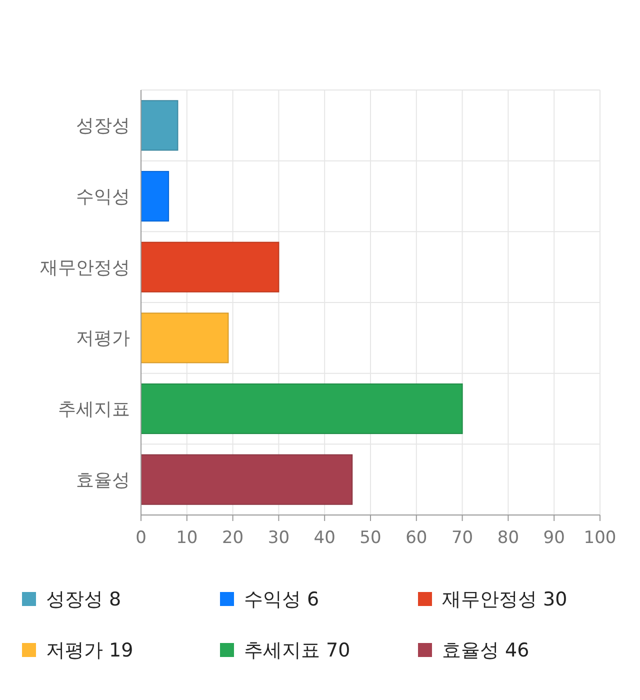  What do you see at coordinates (103, 197) in the screenshot?
I see `y-tick-label: 수익성` at bounding box center [103, 197].